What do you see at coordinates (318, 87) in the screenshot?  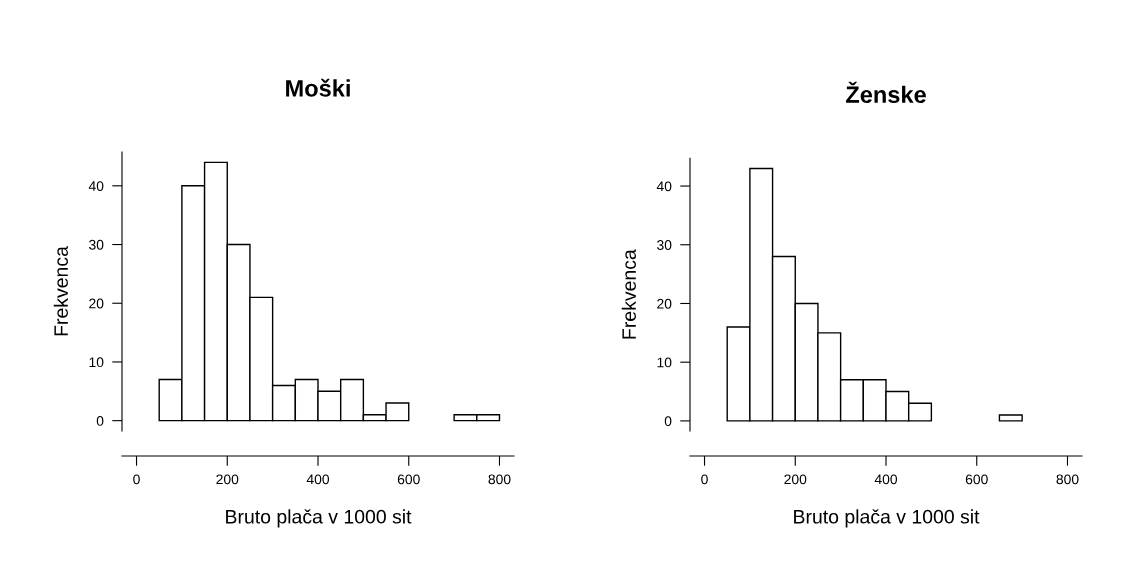 I see `chart-title: Moški` at bounding box center [318, 87].